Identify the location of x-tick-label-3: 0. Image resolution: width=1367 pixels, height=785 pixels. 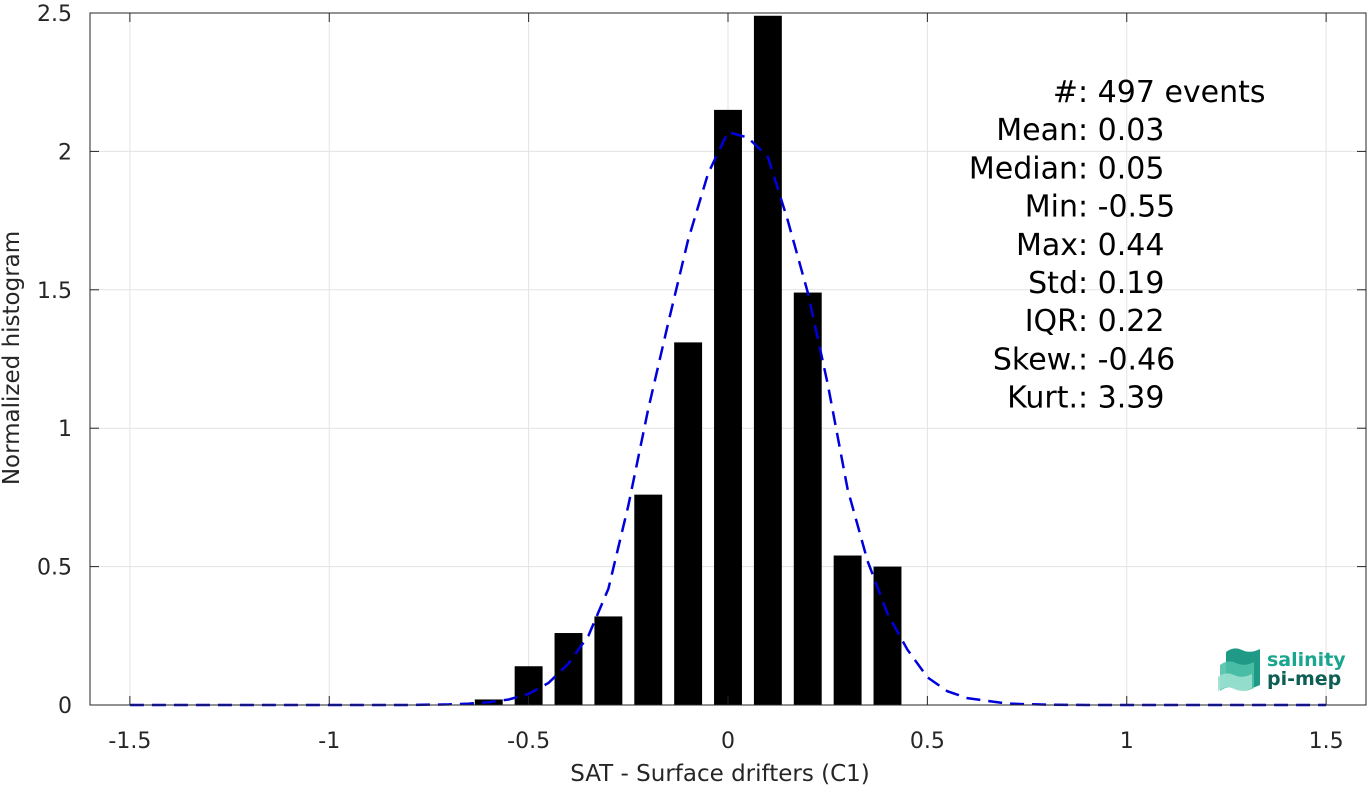
(728, 741).